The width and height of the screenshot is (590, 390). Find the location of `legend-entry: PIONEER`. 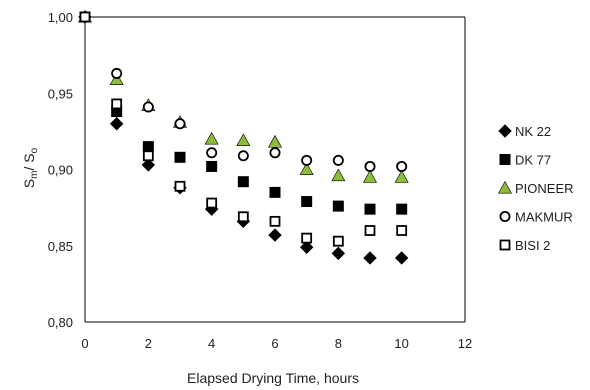

legend-entry: PIONEER is located at coordinates (535, 188).